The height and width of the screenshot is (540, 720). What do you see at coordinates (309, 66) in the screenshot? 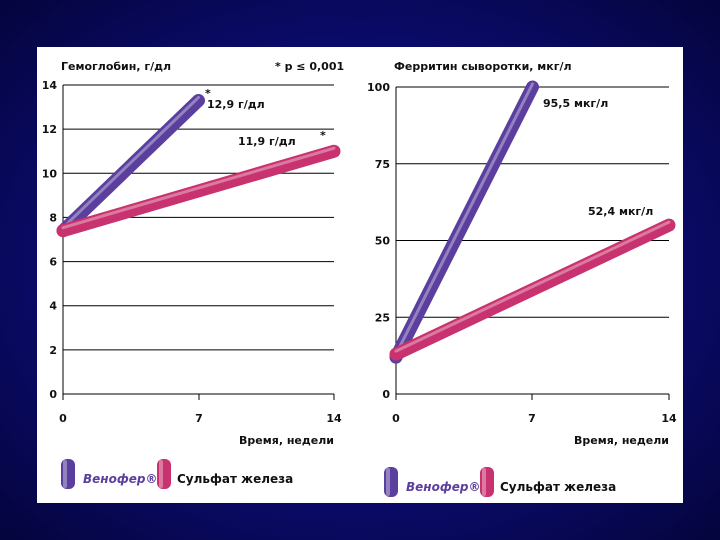
I see `significance-note: * p ≤ 0,001` at bounding box center [309, 66].